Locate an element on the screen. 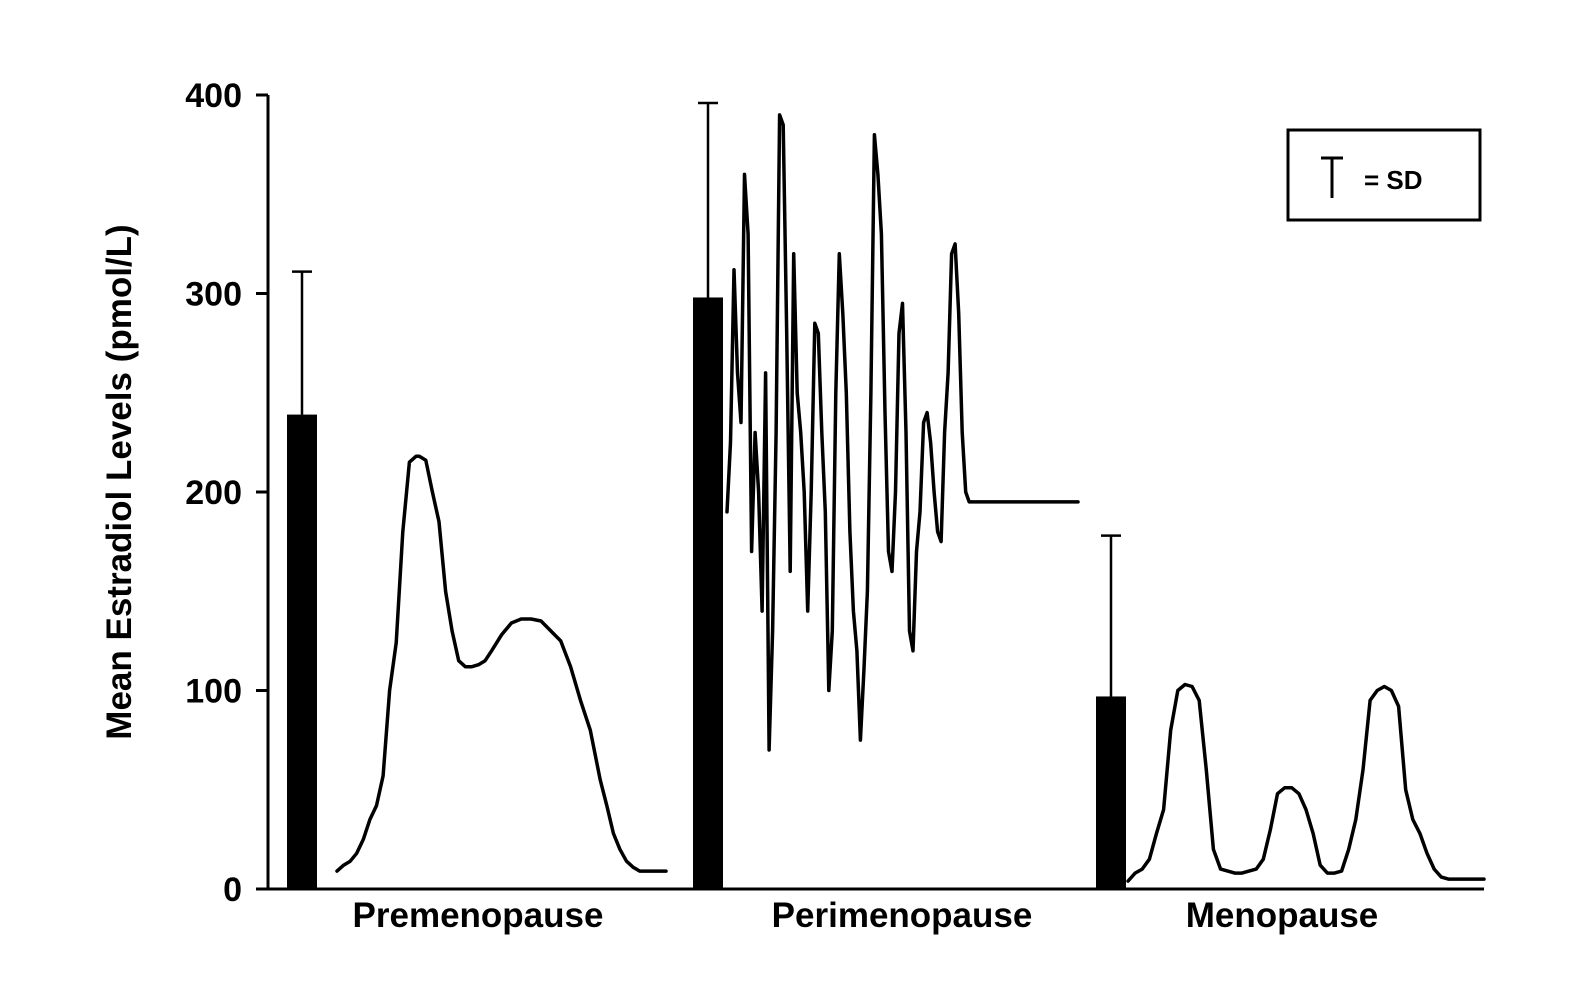  y-tick-label: 300 is located at coordinates (213, 295).